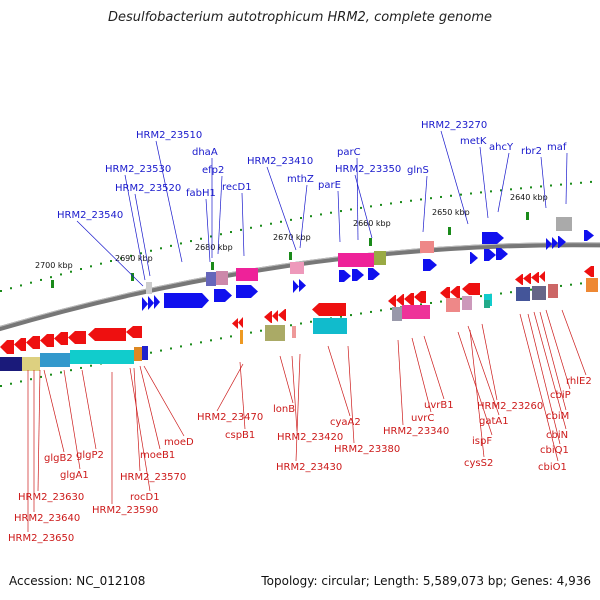 The height and width of the screenshot is (600, 600). What do you see at coordinates (90, 455) in the screenshot?
I see `lower-gene-label: glgP2` at bounding box center [90, 455].